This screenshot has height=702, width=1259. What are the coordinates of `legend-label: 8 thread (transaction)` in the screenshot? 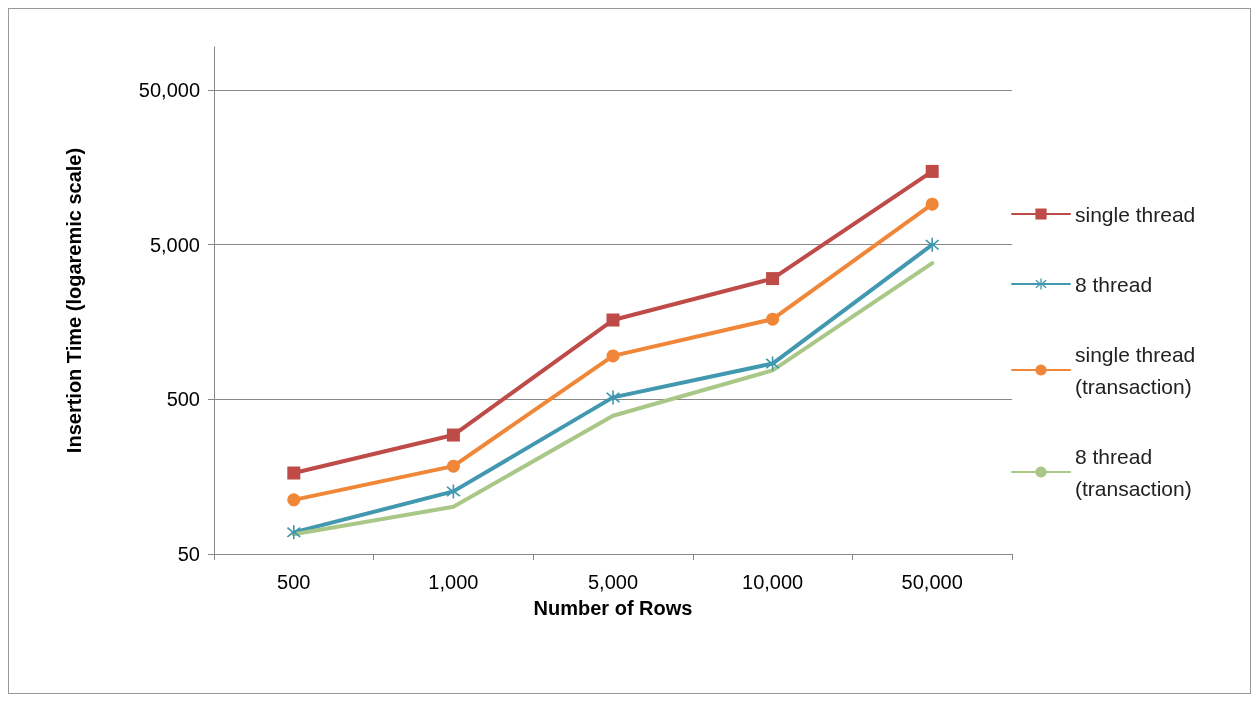 It's located at (1133, 472).